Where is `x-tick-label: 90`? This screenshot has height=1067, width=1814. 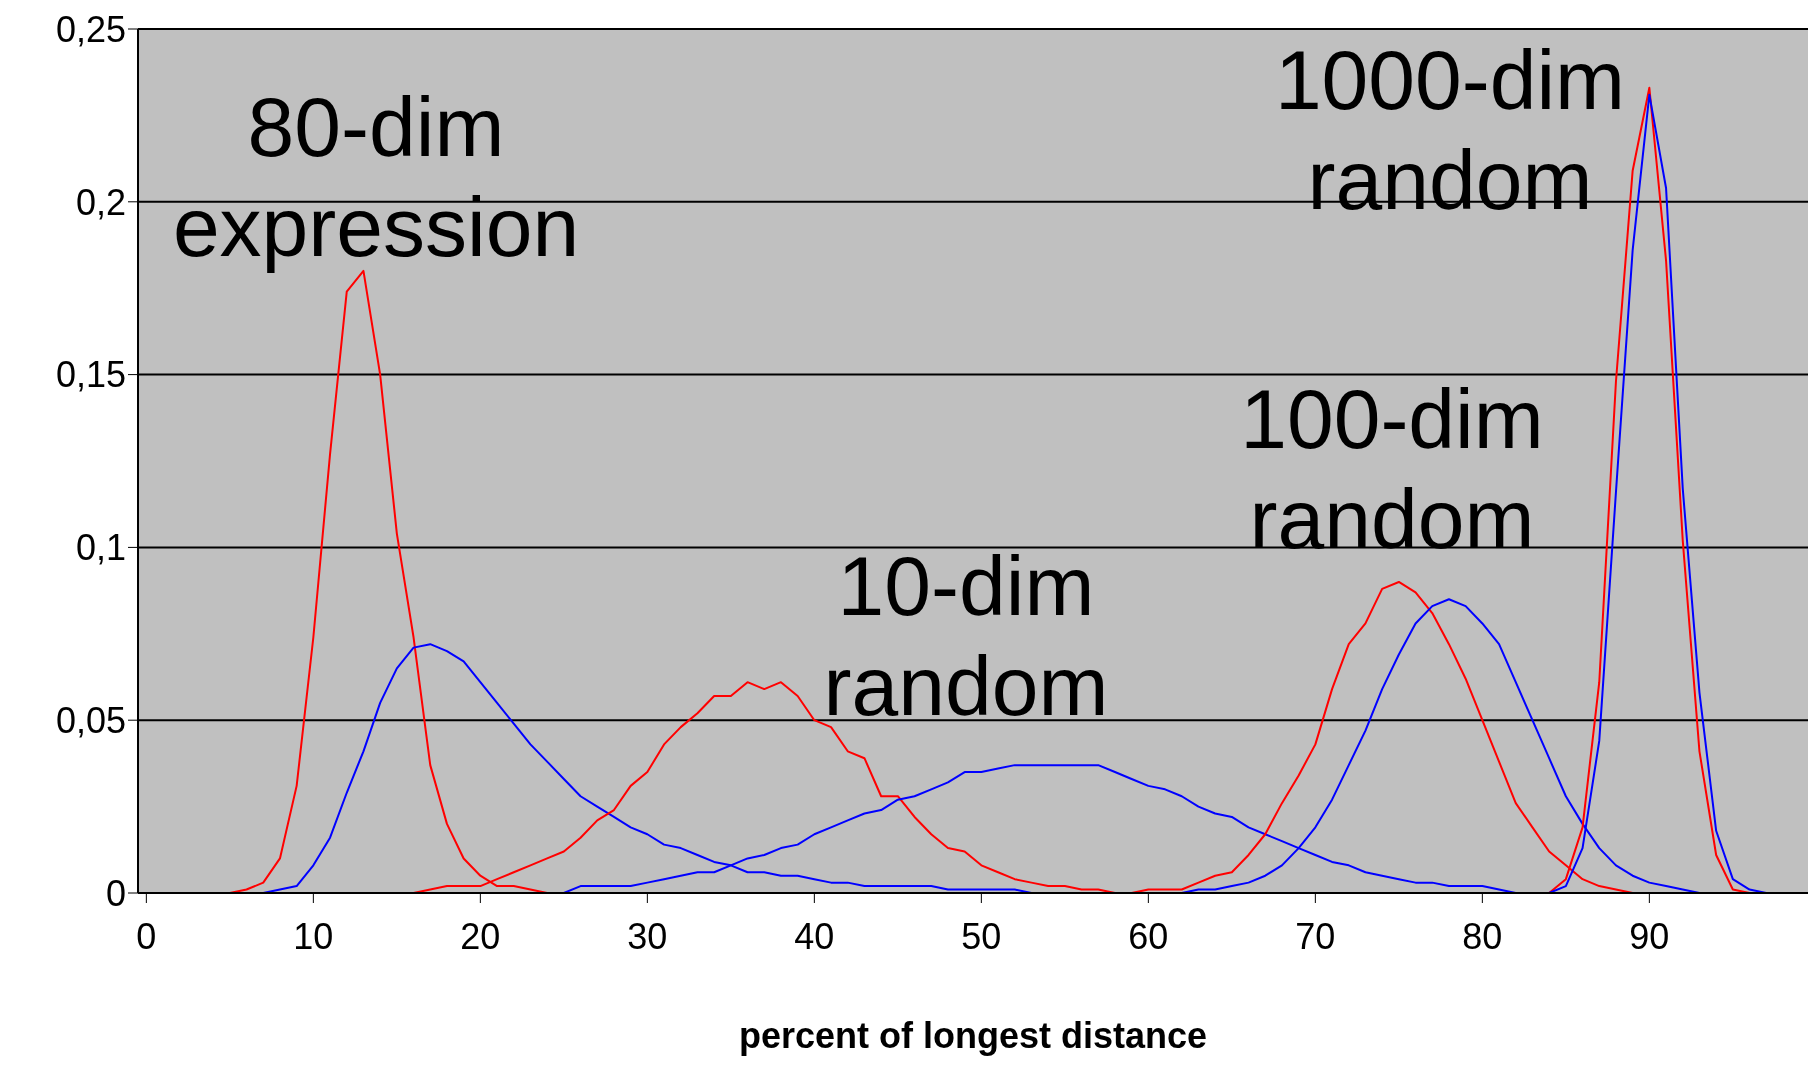
x-tick-label: 90 is located at coordinates (1649, 936).